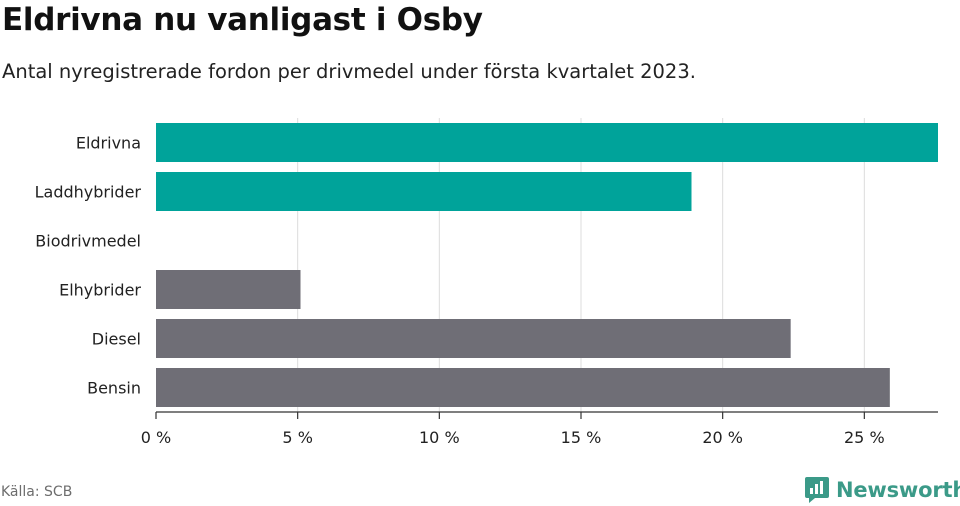 The width and height of the screenshot is (960, 506). What do you see at coordinates (297, 437) in the screenshot?
I see `x-tick-label: 5 %` at bounding box center [297, 437].